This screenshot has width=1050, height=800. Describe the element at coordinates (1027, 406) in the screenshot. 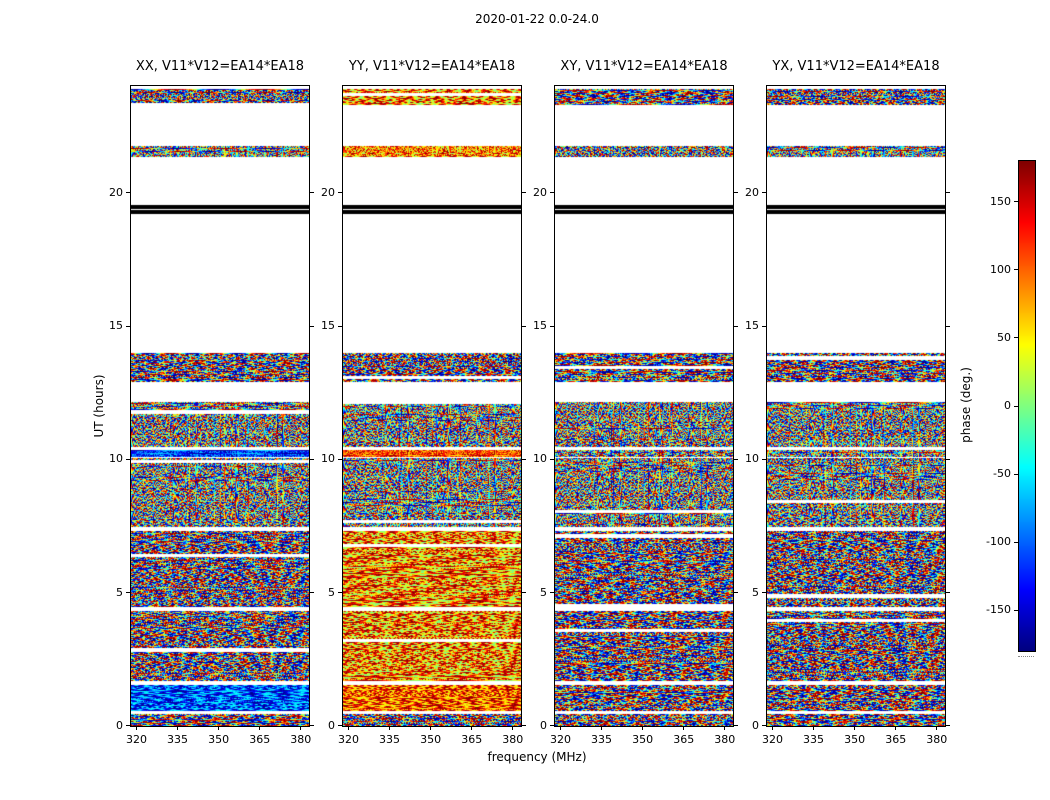

I see `colorbar-canvas` at that location.